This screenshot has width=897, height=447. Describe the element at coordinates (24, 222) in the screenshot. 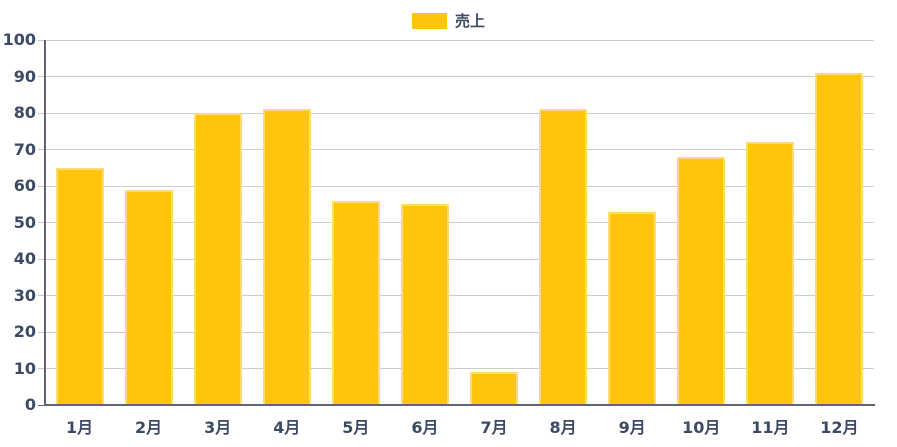

I see `y-axis-label: 50` at that location.